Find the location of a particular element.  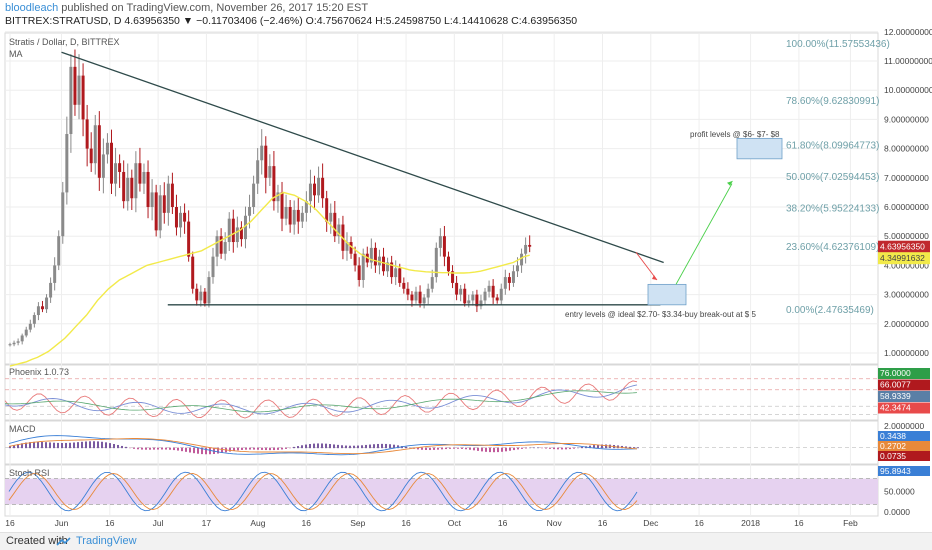

y-tick-label: 2.00000000 is located at coordinates (906, 324).